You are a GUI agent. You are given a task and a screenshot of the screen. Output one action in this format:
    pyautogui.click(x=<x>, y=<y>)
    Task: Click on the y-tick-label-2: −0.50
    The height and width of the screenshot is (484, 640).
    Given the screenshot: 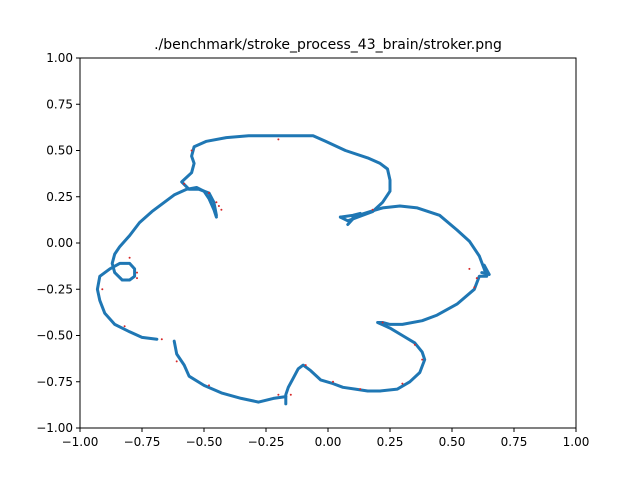 What is the action you would take?
    pyautogui.click(x=54, y=336)
    